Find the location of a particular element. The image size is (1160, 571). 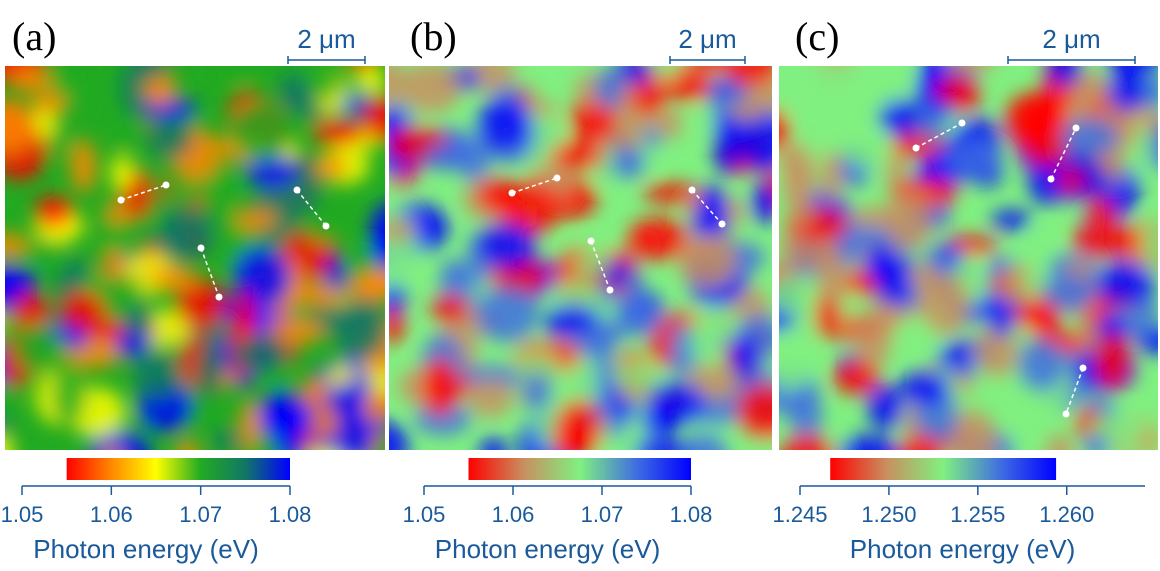

tick-label: 1.07 is located at coordinates (200, 514).